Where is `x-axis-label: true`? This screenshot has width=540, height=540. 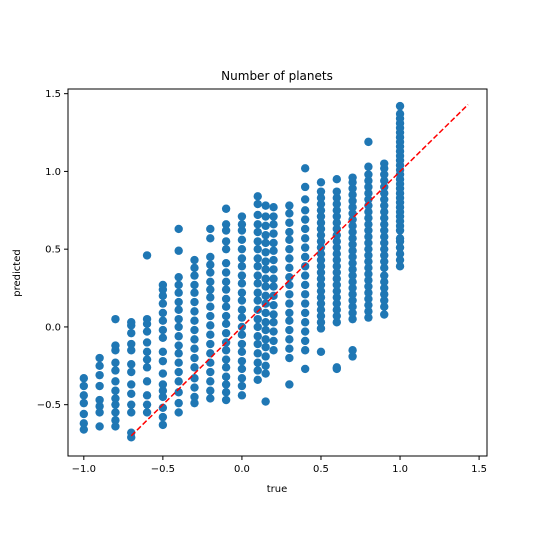
x-axis-label: true is located at coordinates (277, 489).